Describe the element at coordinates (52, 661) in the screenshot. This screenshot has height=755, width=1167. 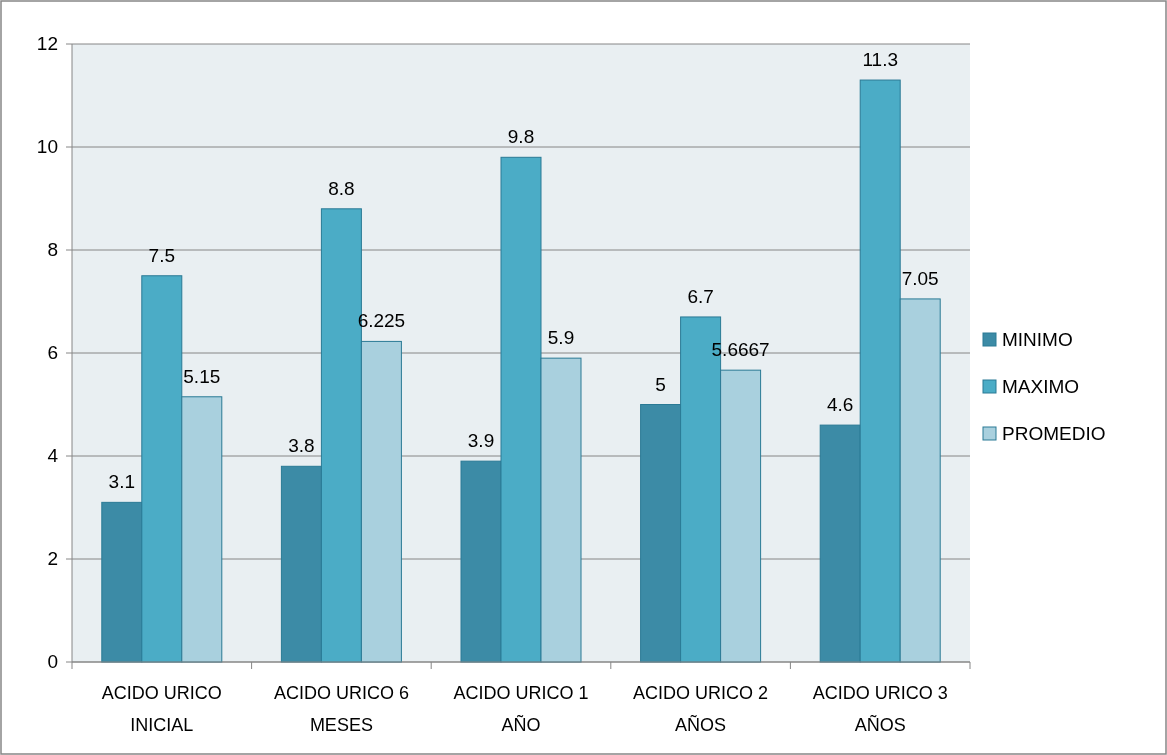
I see `y-tick-label: 0` at that location.